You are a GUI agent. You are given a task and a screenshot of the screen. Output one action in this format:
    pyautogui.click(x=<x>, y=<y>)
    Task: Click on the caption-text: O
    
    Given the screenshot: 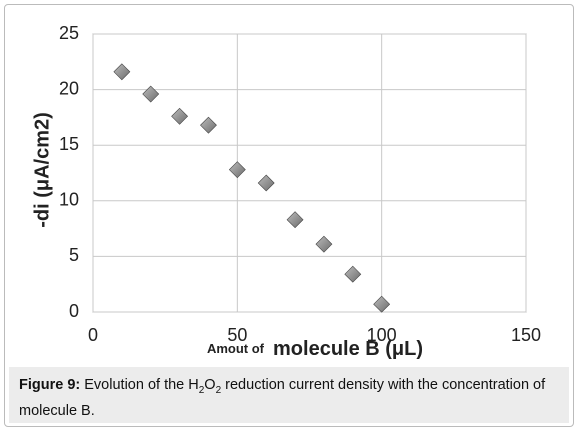 What is the action you would take?
    pyautogui.click(x=210, y=385)
    